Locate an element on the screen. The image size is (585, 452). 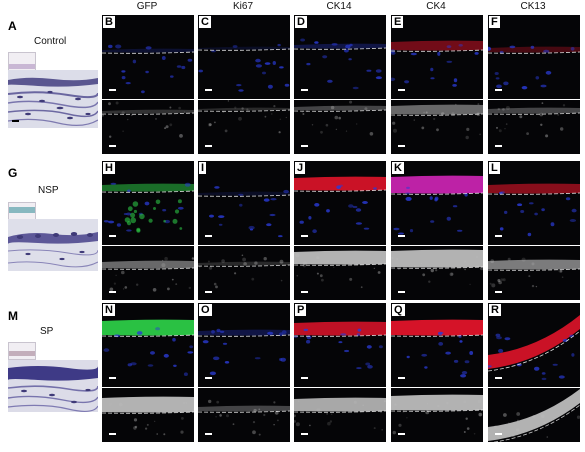
fluorescence-panel-q: Q is located at coordinates (437, 372).